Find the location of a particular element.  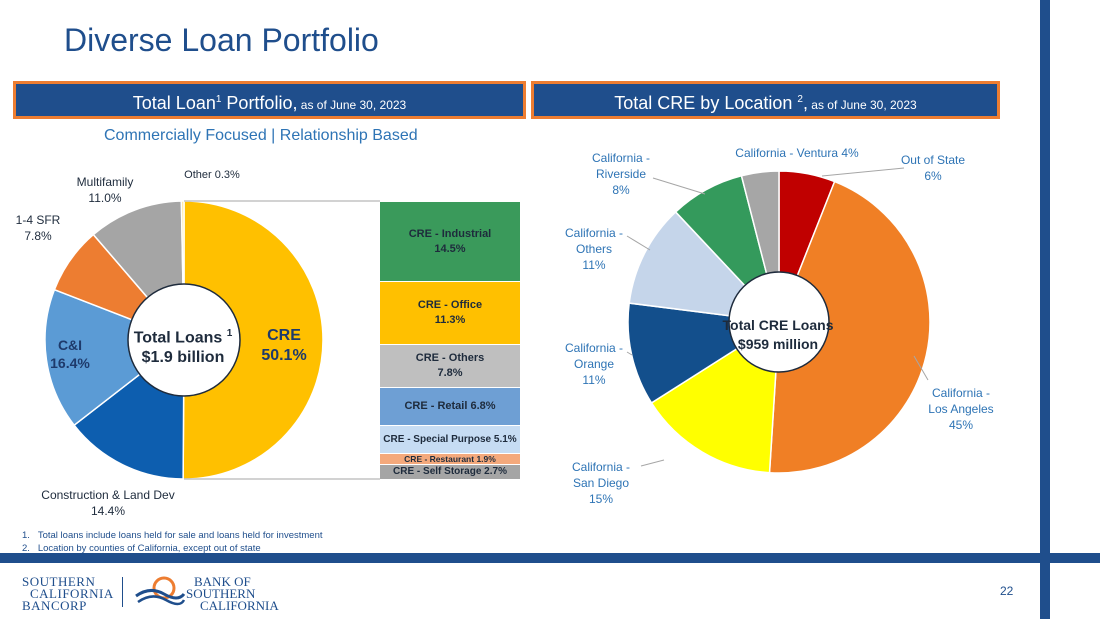

label-1-4-sfr: 1-4 SFR 7.8% is located at coordinates (38, 228).